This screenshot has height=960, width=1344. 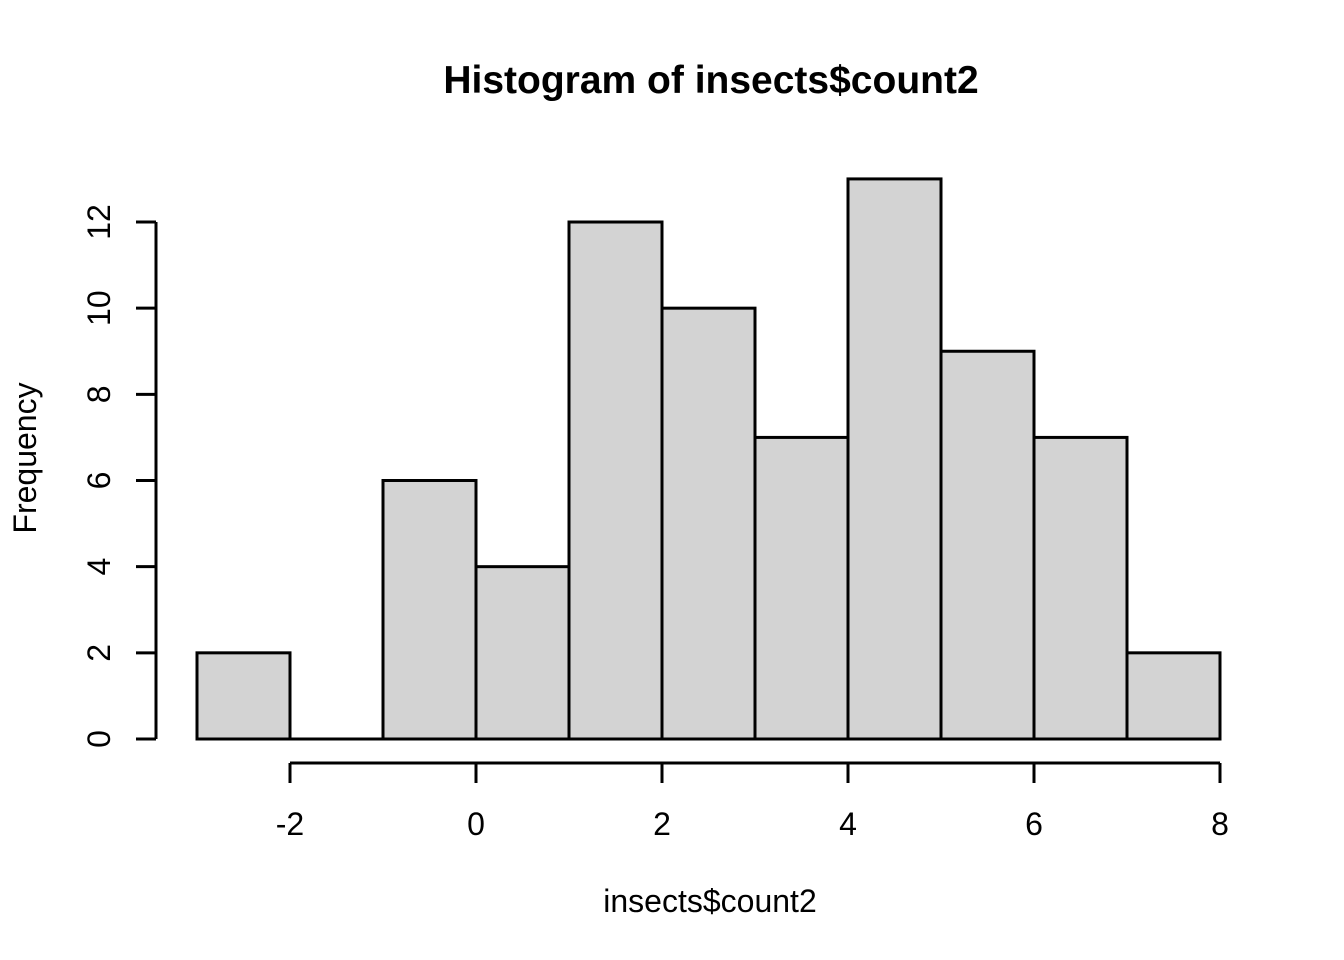 What do you see at coordinates (99, 222) in the screenshot?
I see `y-tick-label: 12` at bounding box center [99, 222].